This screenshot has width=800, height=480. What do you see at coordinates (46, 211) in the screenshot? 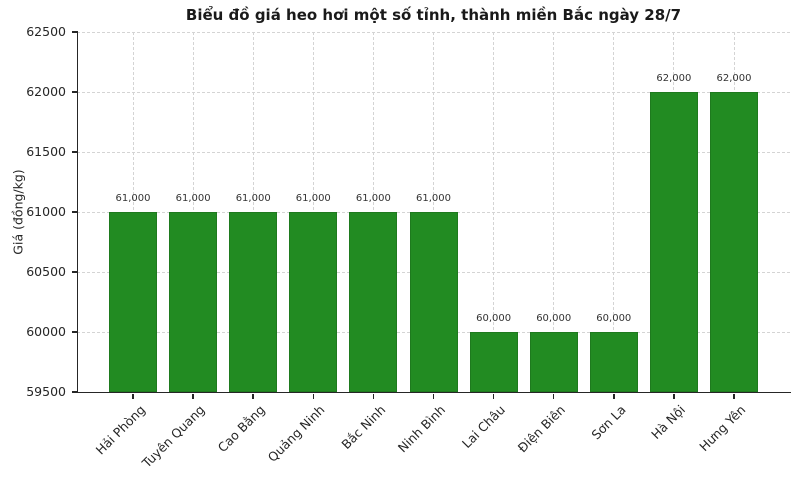
I see `y-tick-label: 61000` at bounding box center [46, 211].